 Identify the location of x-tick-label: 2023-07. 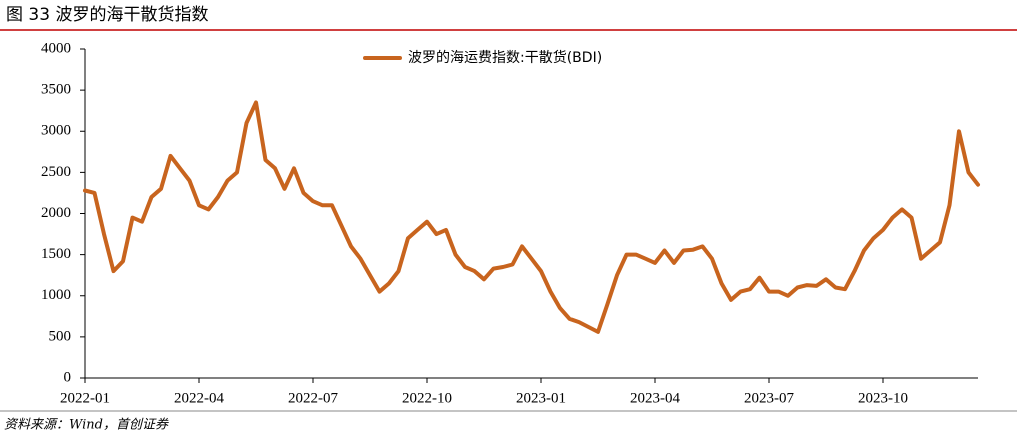
(769, 398).